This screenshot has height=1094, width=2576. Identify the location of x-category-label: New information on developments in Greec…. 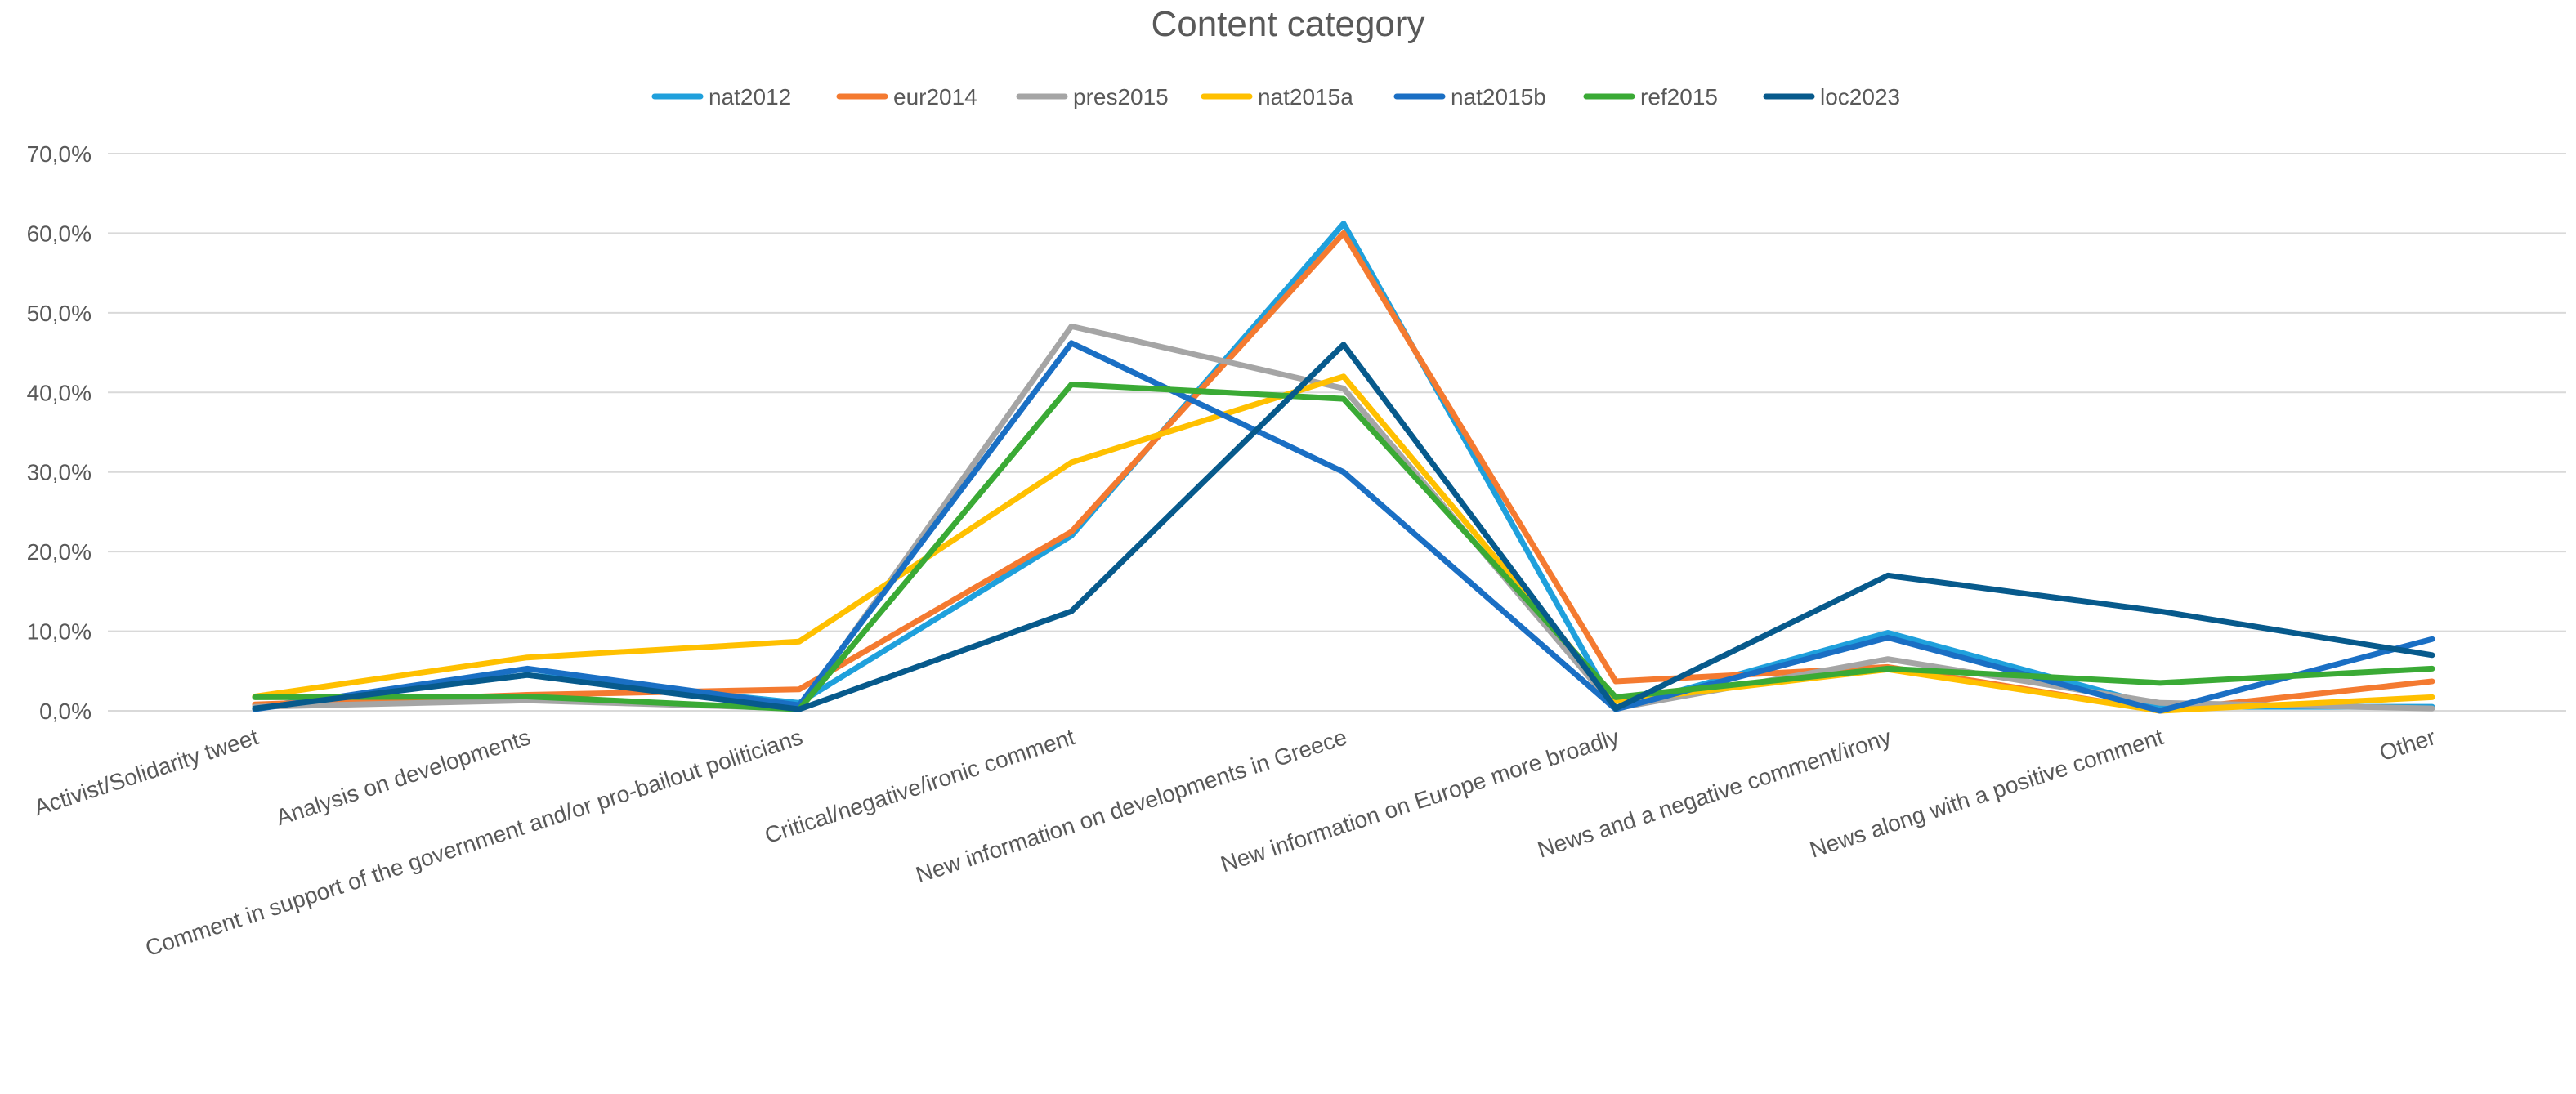
(1131, 805).